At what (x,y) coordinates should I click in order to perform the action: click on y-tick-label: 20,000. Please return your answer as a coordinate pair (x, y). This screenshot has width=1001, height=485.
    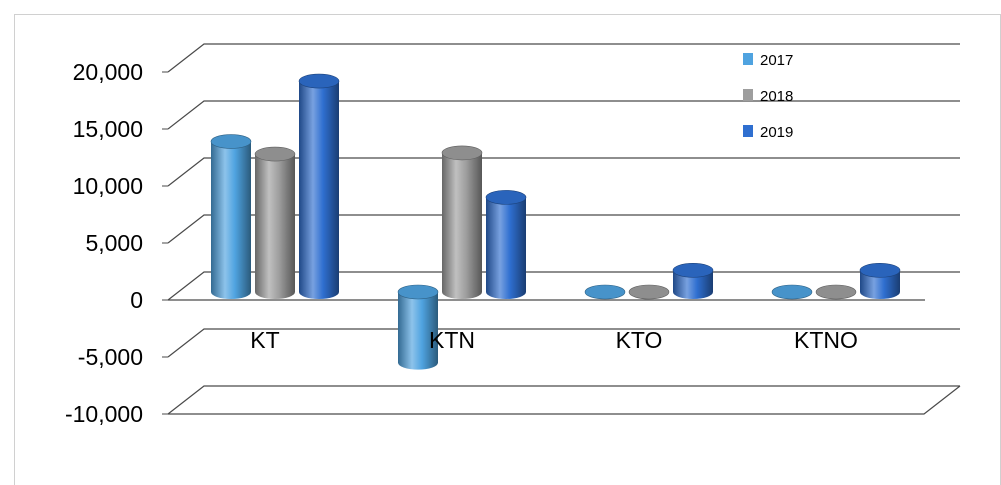
    Looking at the image, I should click on (108, 72).